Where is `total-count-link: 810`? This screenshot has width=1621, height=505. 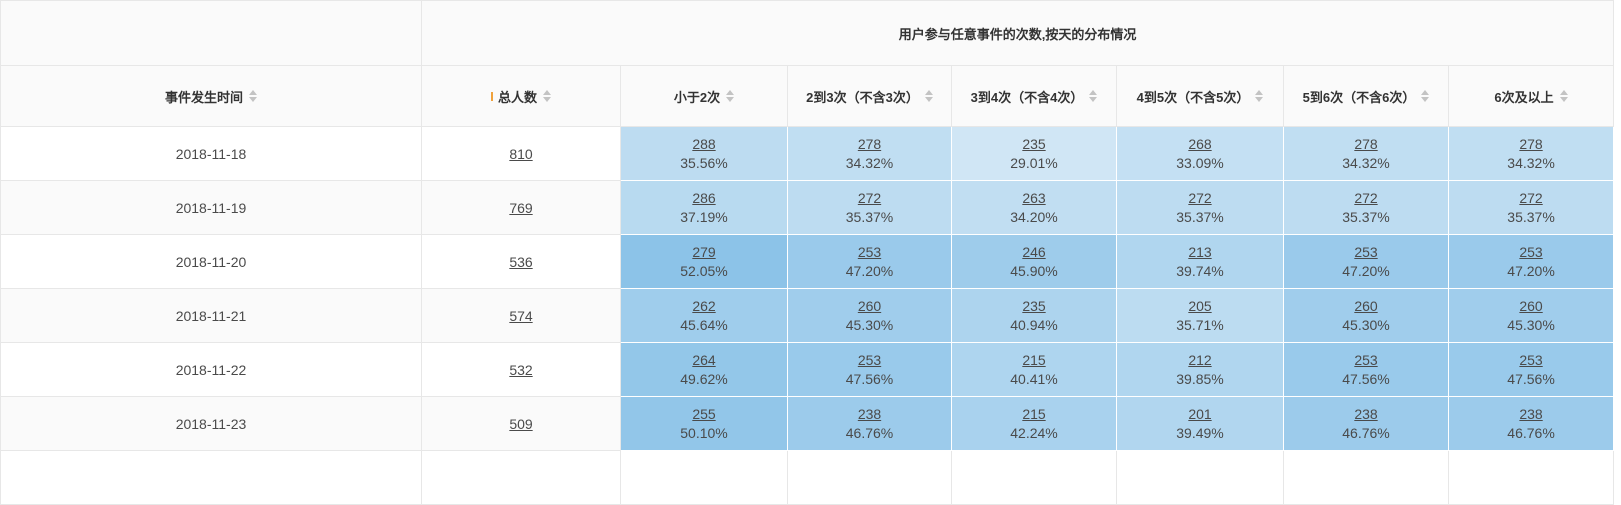 total-count-link: 810 is located at coordinates (521, 153).